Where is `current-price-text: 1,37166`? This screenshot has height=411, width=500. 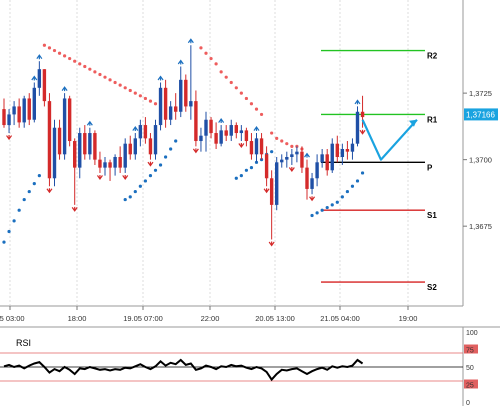 current-price-text: 1,37166 is located at coordinates (480, 114).